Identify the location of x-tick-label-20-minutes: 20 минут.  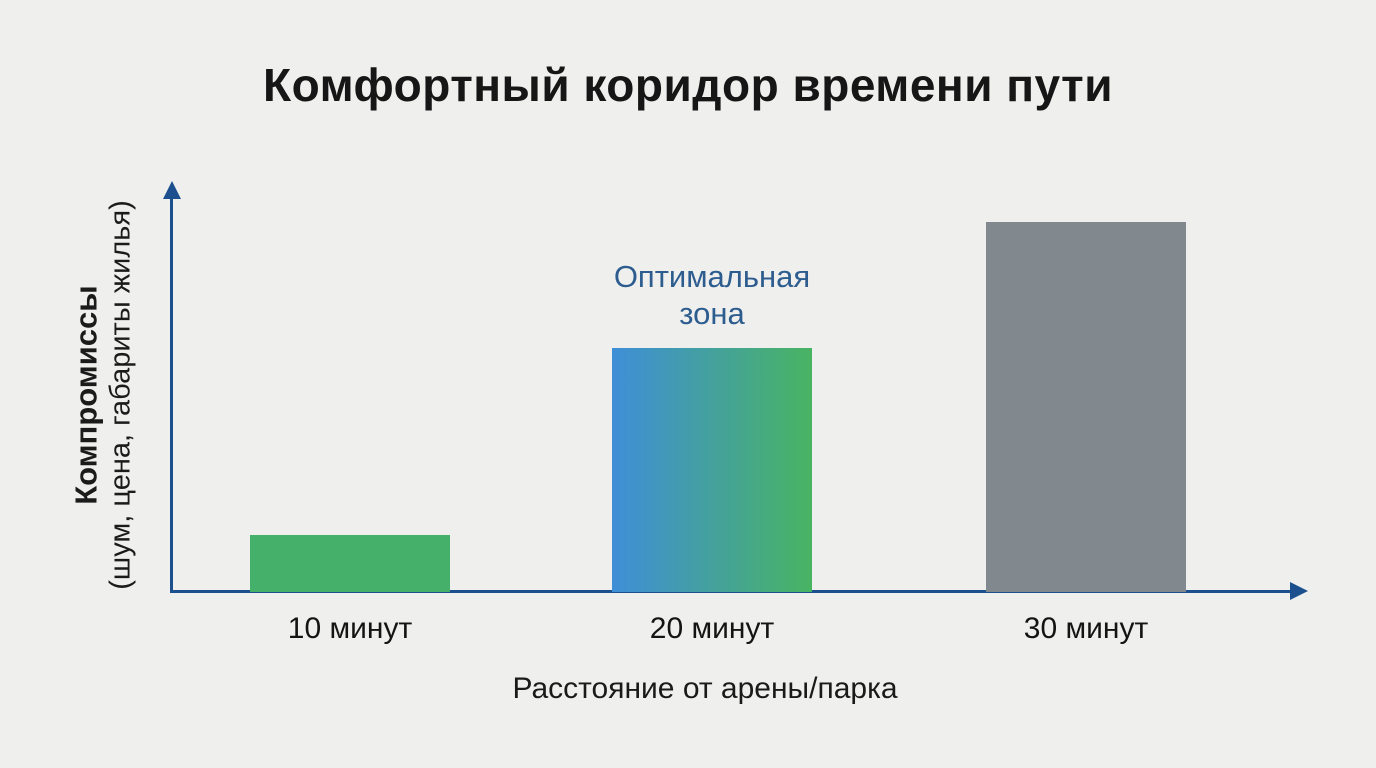
(712, 628).